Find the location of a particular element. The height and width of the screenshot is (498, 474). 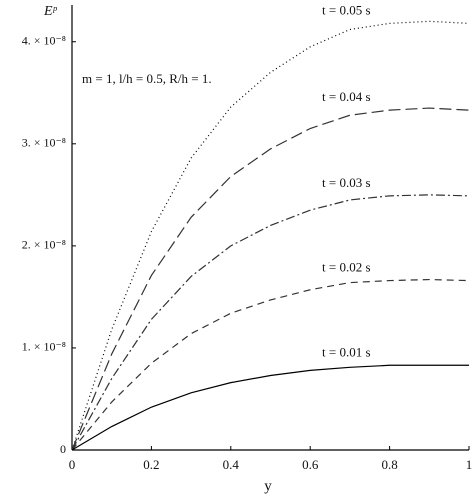

y-tick-label: 2. × 10⁻⁸ is located at coordinates (44, 245).